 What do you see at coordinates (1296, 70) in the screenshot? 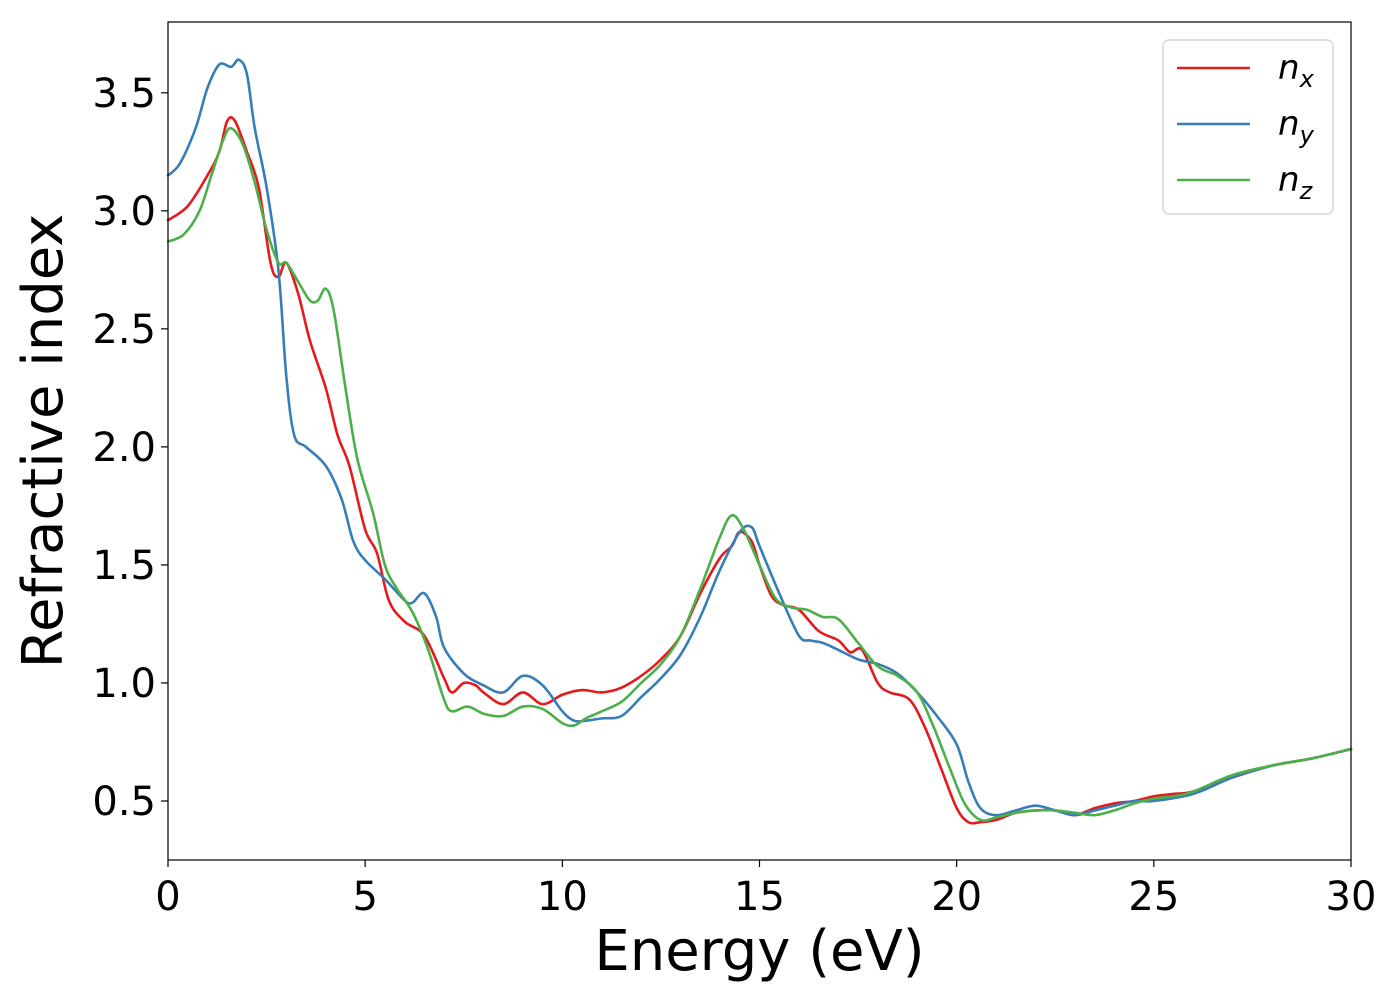
I see `legend-label-n-x: nx` at bounding box center [1296, 70].